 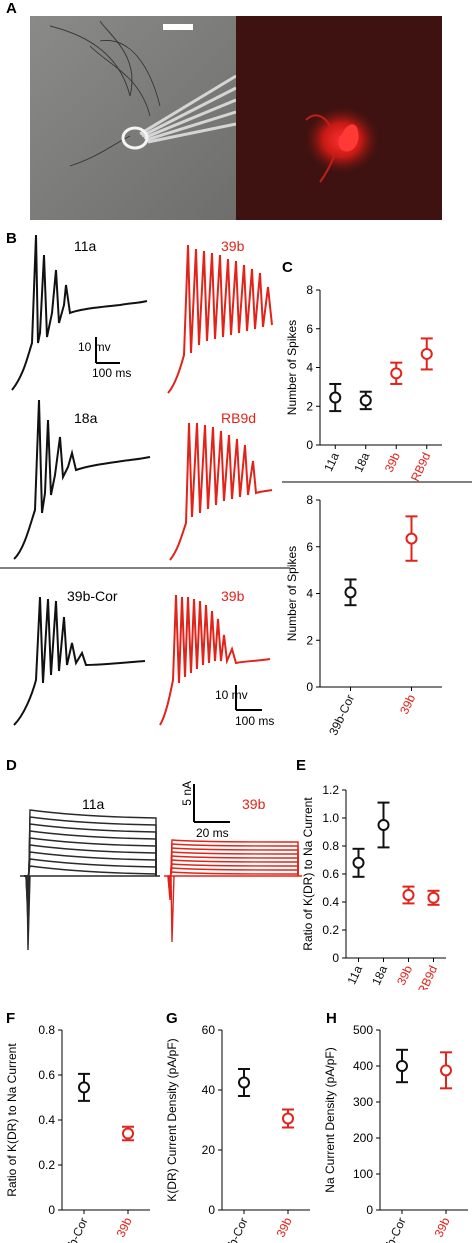 I want to click on y-tick-label: 60, so click(x=209, y=1030).